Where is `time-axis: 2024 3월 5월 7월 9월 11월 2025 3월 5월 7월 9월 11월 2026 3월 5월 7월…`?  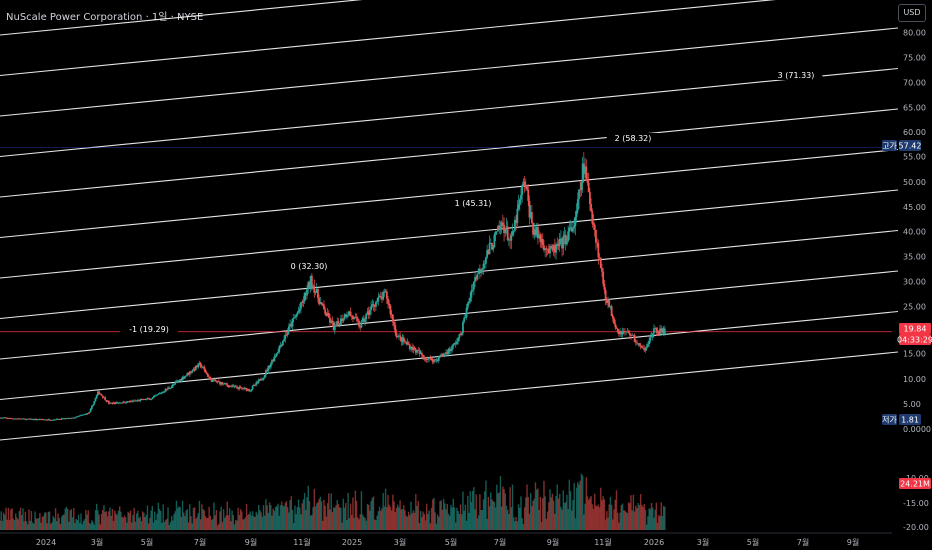 time-axis: 2024 3월 5월 7월 9월 11월 2025 3월 5월 7월 9월 11월 2026 3월 5월 7월… is located at coordinates (446, 539).